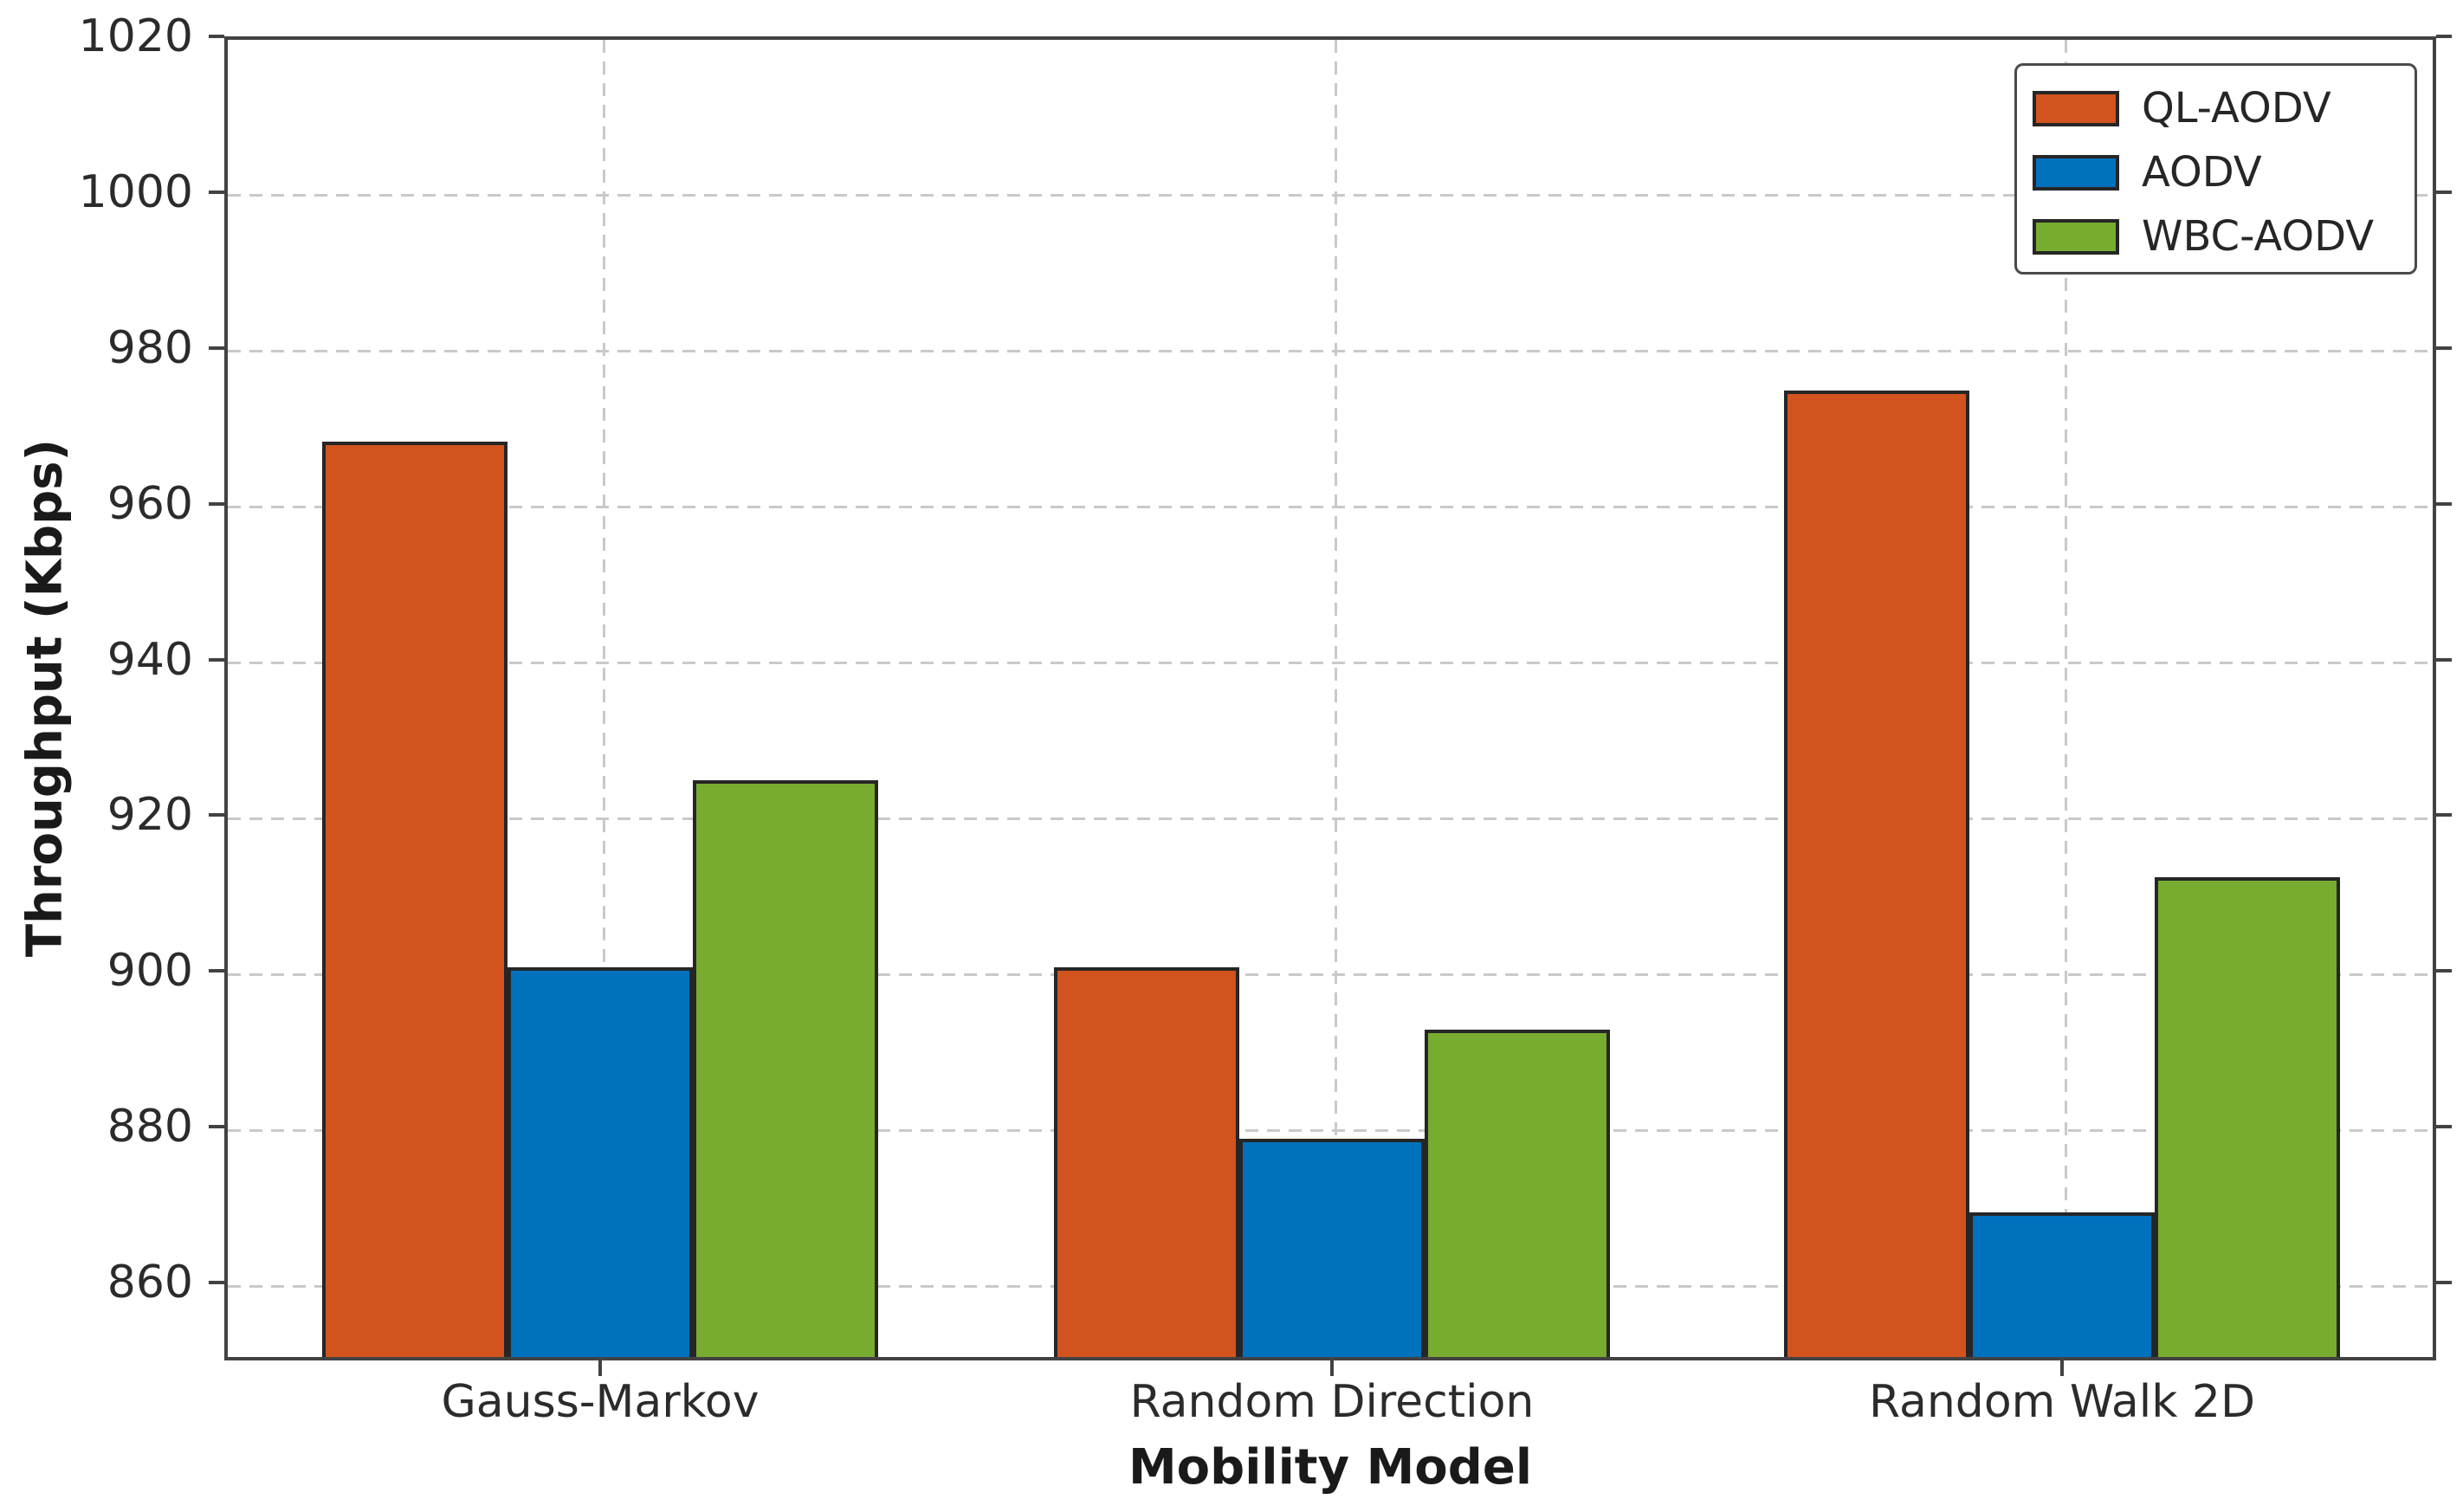 This screenshot has height=1512, width=2463. What do you see at coordinates (2247, 1117) in the screenshot?
I see `bar-wbc-aodv-random-walk-2d` at bounding box center [2247, 1117].